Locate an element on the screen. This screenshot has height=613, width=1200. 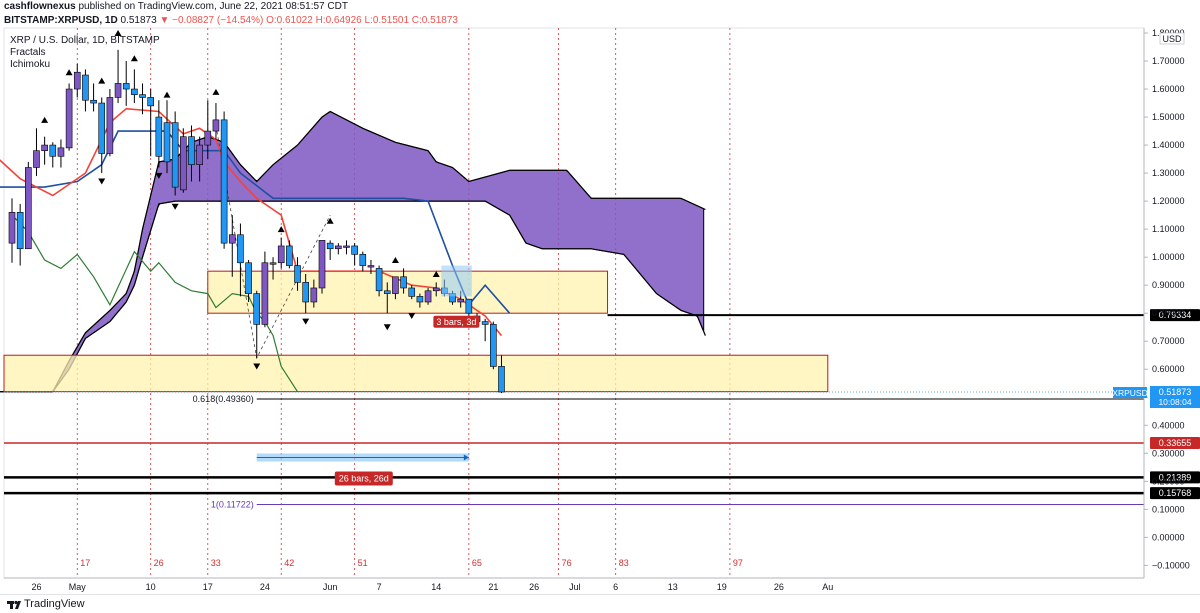
footer-bar: TradingView is located at coordinates (600, 603).